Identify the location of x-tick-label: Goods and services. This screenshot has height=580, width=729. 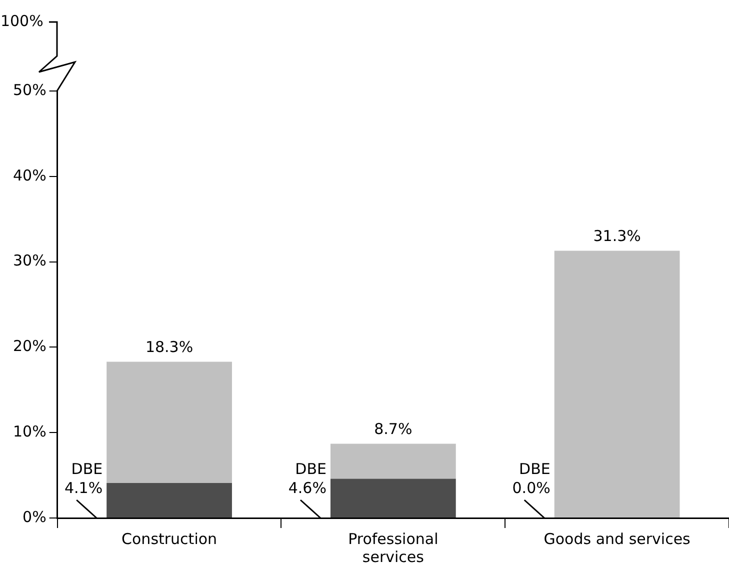
(617, 539).